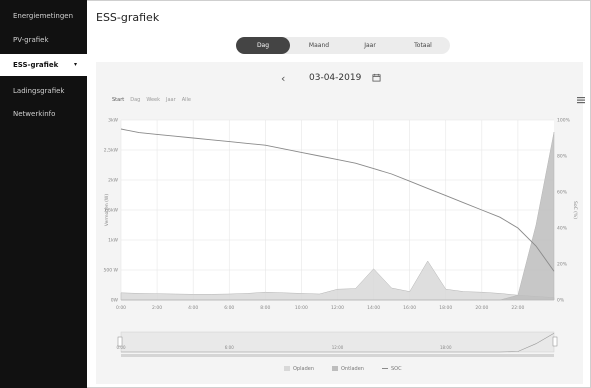  What do you see at coordinates (481, 308) in the screenshot?
I see `x-tick-label: 20:00` at bounding box center [481, 308].